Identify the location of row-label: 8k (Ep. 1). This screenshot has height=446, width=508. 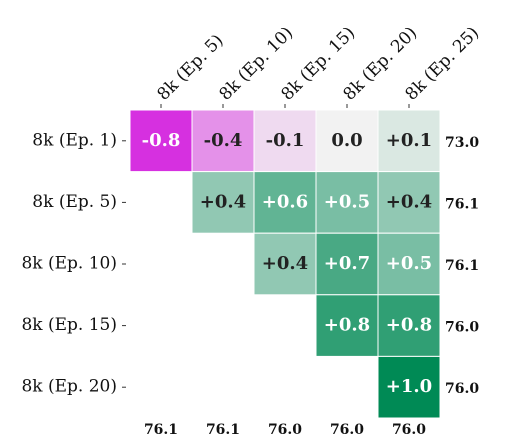
(74, 140).